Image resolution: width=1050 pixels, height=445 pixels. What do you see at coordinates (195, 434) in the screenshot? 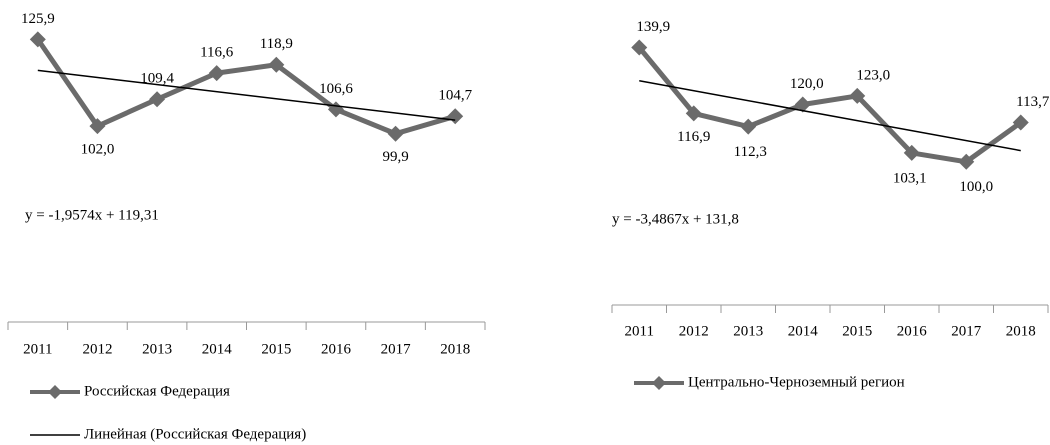
I see `legend-trend-label: Линейная (Российская Федерация)` at bounding box center [195, 434].